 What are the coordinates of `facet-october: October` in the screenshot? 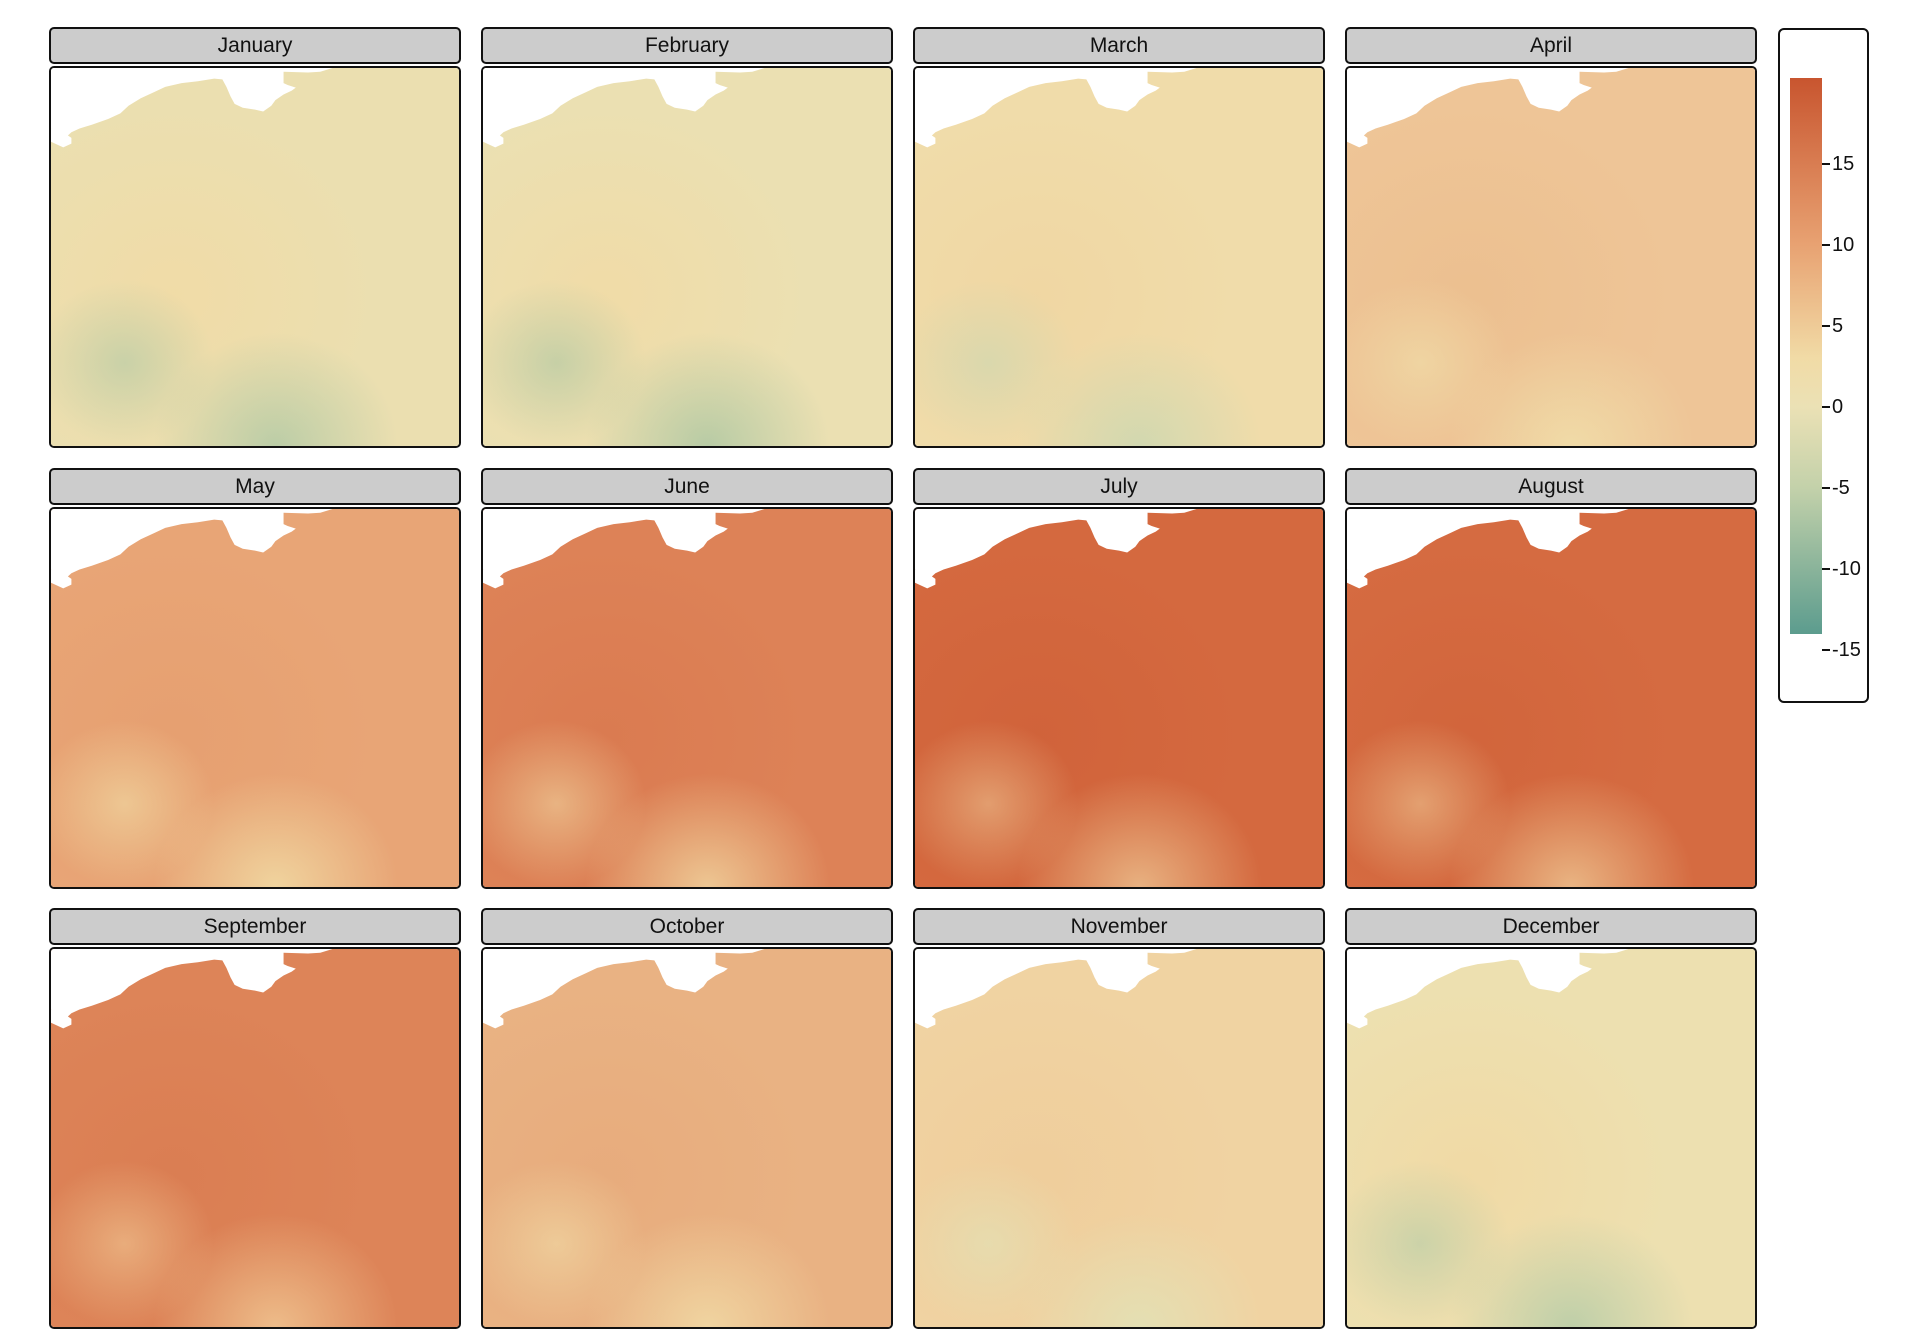 It's located at (687, 1118).